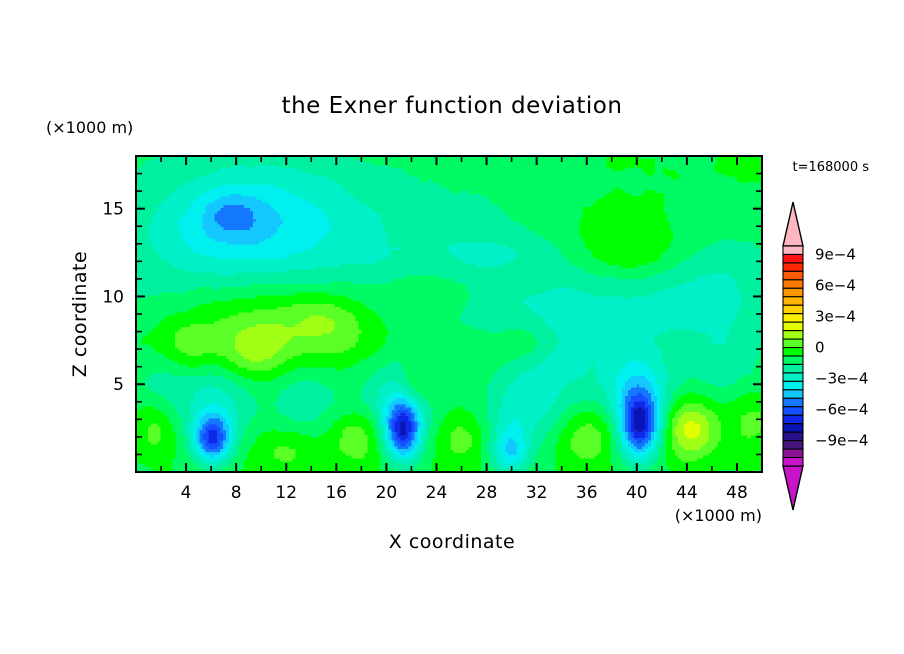  Describe the element at coordinates (537, 493) in the screenshot. I see `x-tick-label: 32` at that location.